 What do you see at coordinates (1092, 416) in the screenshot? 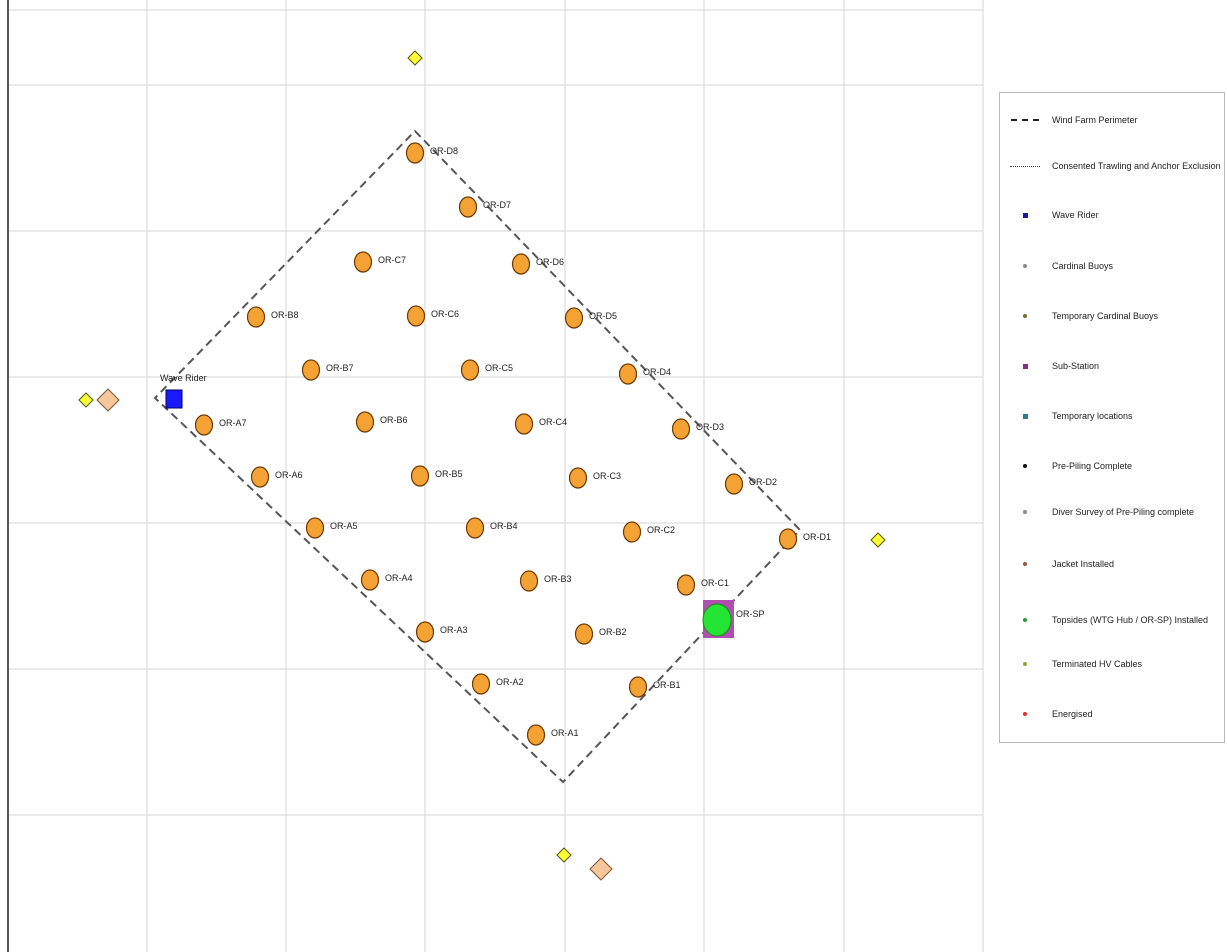
I see `legend-item-label: Temporary locations` at bounding box center [1092, 416].